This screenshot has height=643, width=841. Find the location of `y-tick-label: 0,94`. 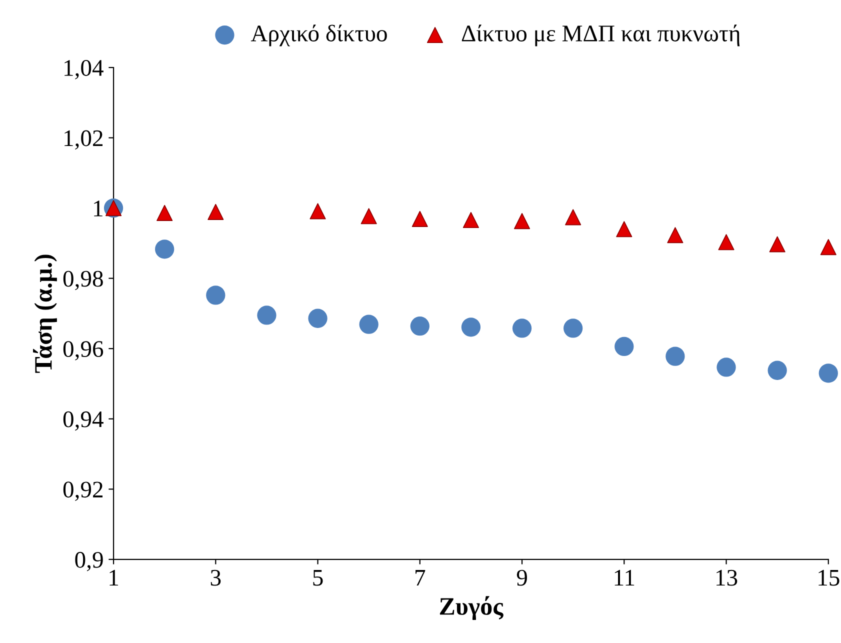

y-tick-label: 0,94 is located at coordinates (83, 421).